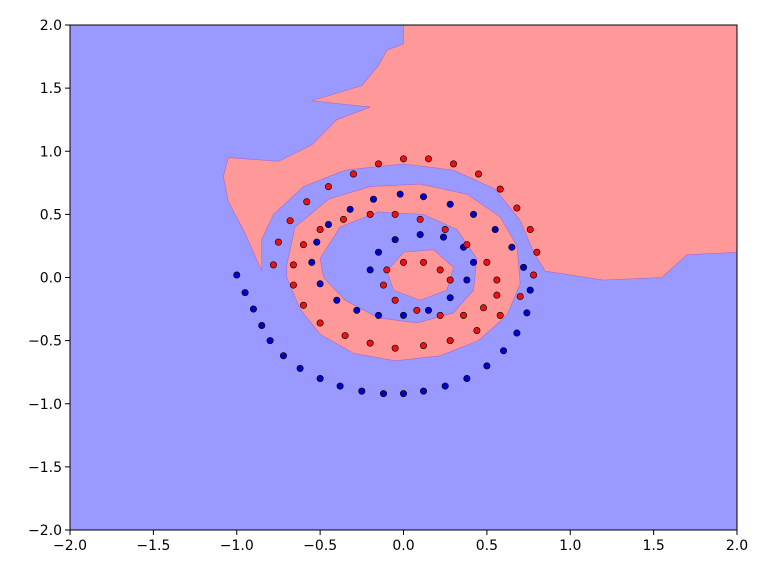 The width and height of the screenshot is (768, 580). Describe the element at coordinates (51, 89) in the screenshot. I see `y-tick-label: 1.5` at that location.